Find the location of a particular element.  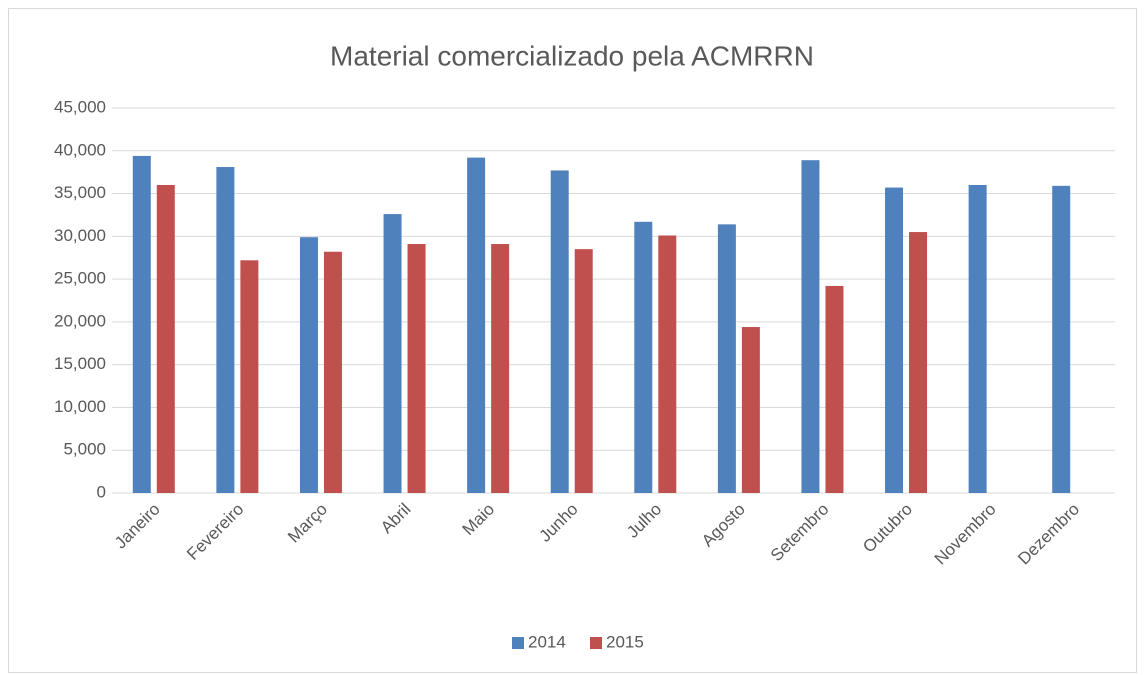

legend-label: 2015 is located at coordinates (625, 641).